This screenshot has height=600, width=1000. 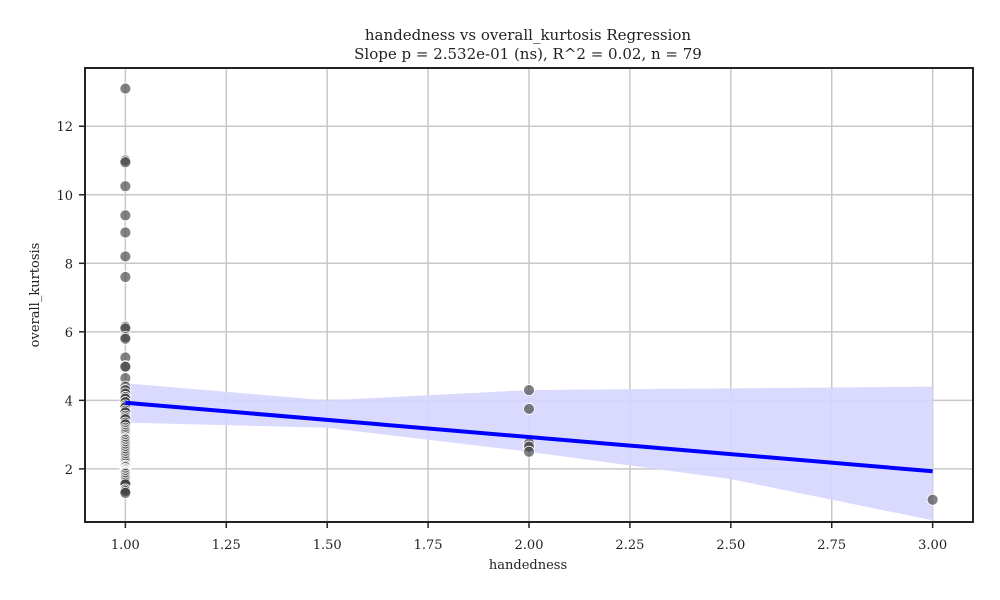 I want to click on y-tick-label: 6, so click(x=69, y=333).